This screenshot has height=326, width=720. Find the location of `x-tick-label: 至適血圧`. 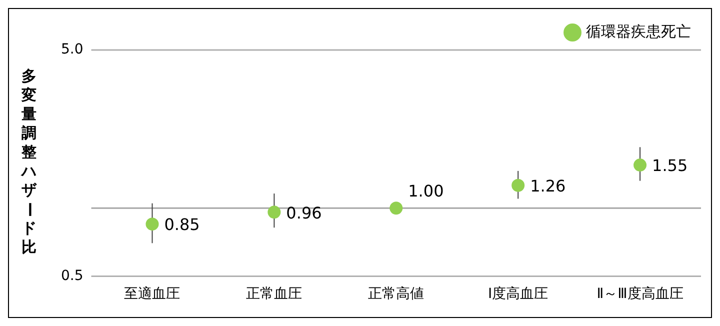

x-tick-label: 至適血圧 is located at coordinates (152, 294).